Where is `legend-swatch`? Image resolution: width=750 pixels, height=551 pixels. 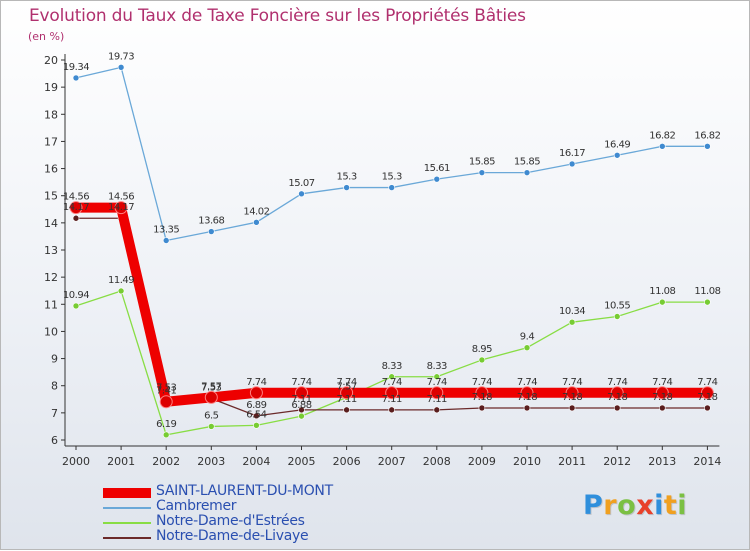 legend-swatch is located at coordinates (127, 492).